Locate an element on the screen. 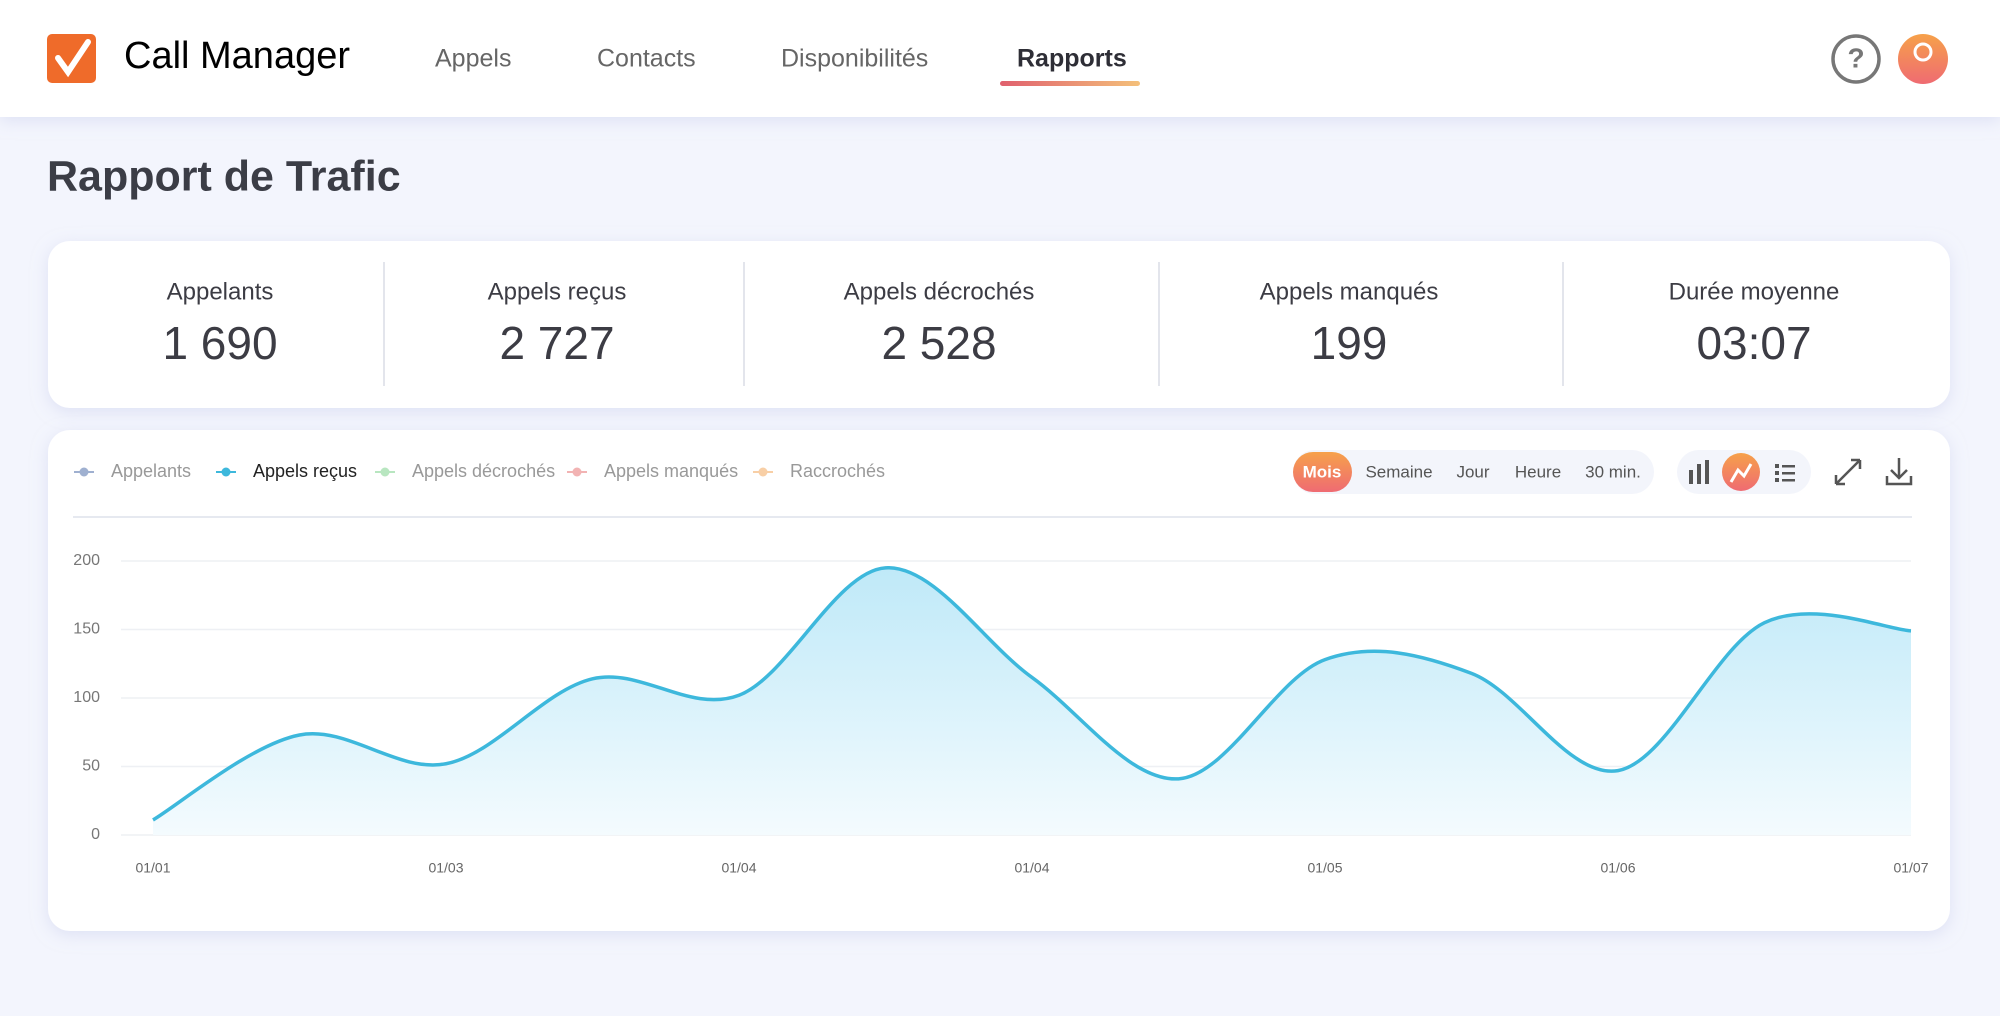 The height and width of the screenshot is (1016, 2000). legend-label: Appels décrochés is located at coordinates (483, 471).